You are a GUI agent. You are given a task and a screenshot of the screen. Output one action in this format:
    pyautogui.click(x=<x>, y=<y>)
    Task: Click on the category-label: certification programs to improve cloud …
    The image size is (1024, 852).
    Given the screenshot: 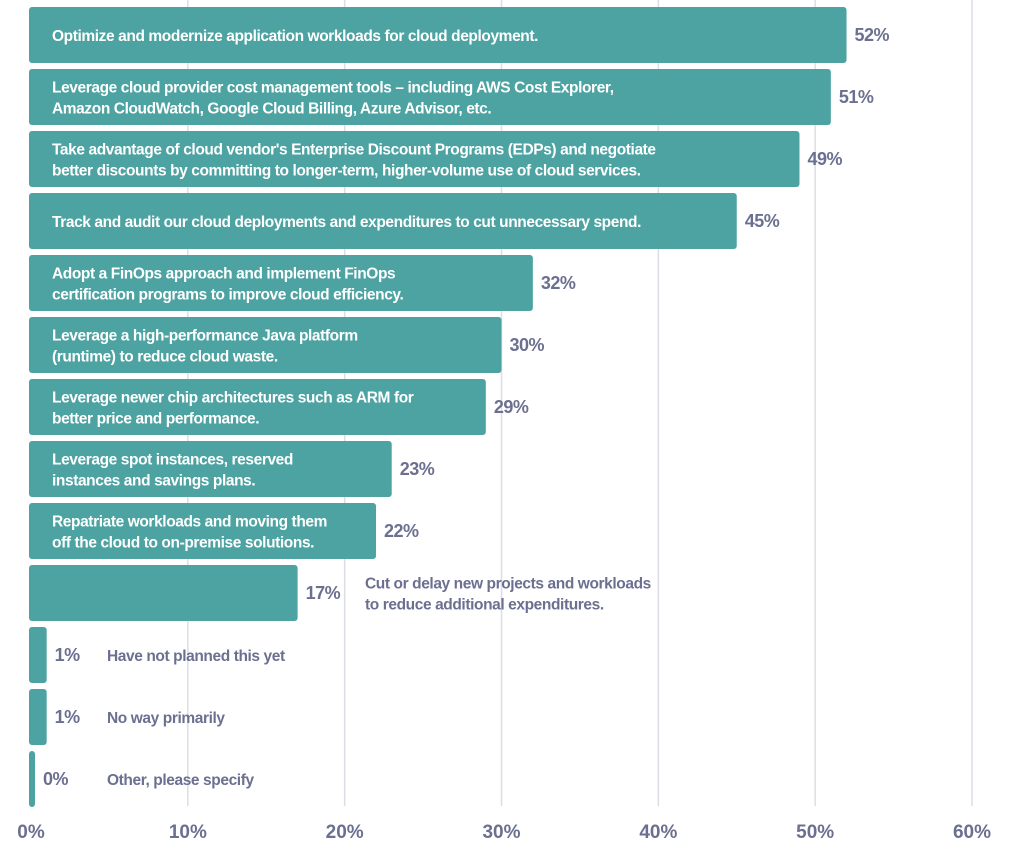 What is the action you would take?
    pyautogui.click(x=227, y=295)
    